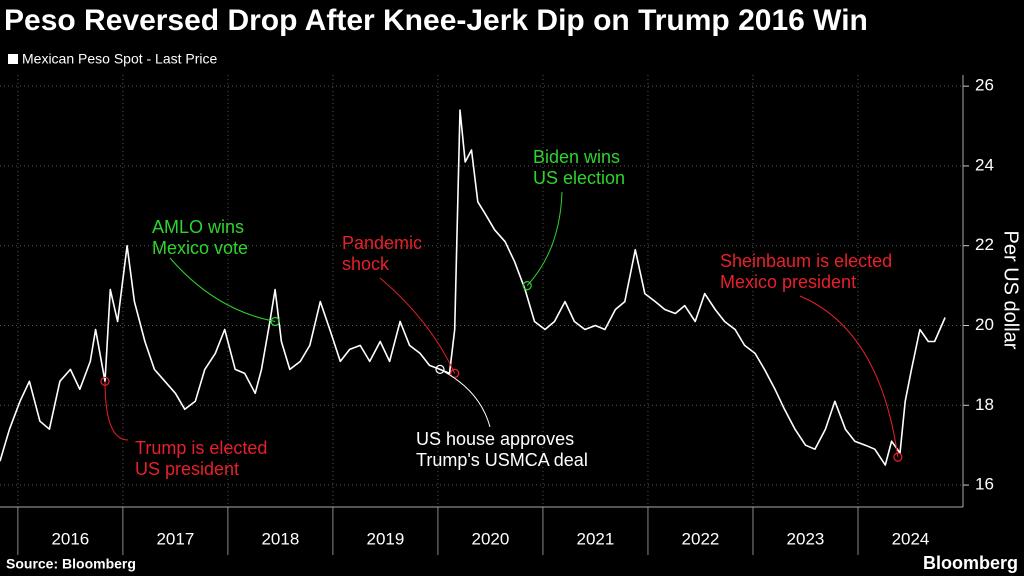 The width and height of the screenshot is (1024, 576). Describe the element at coordinates (596, 538) in the screenshot. I see `x-tick-label: 2021` at that location.